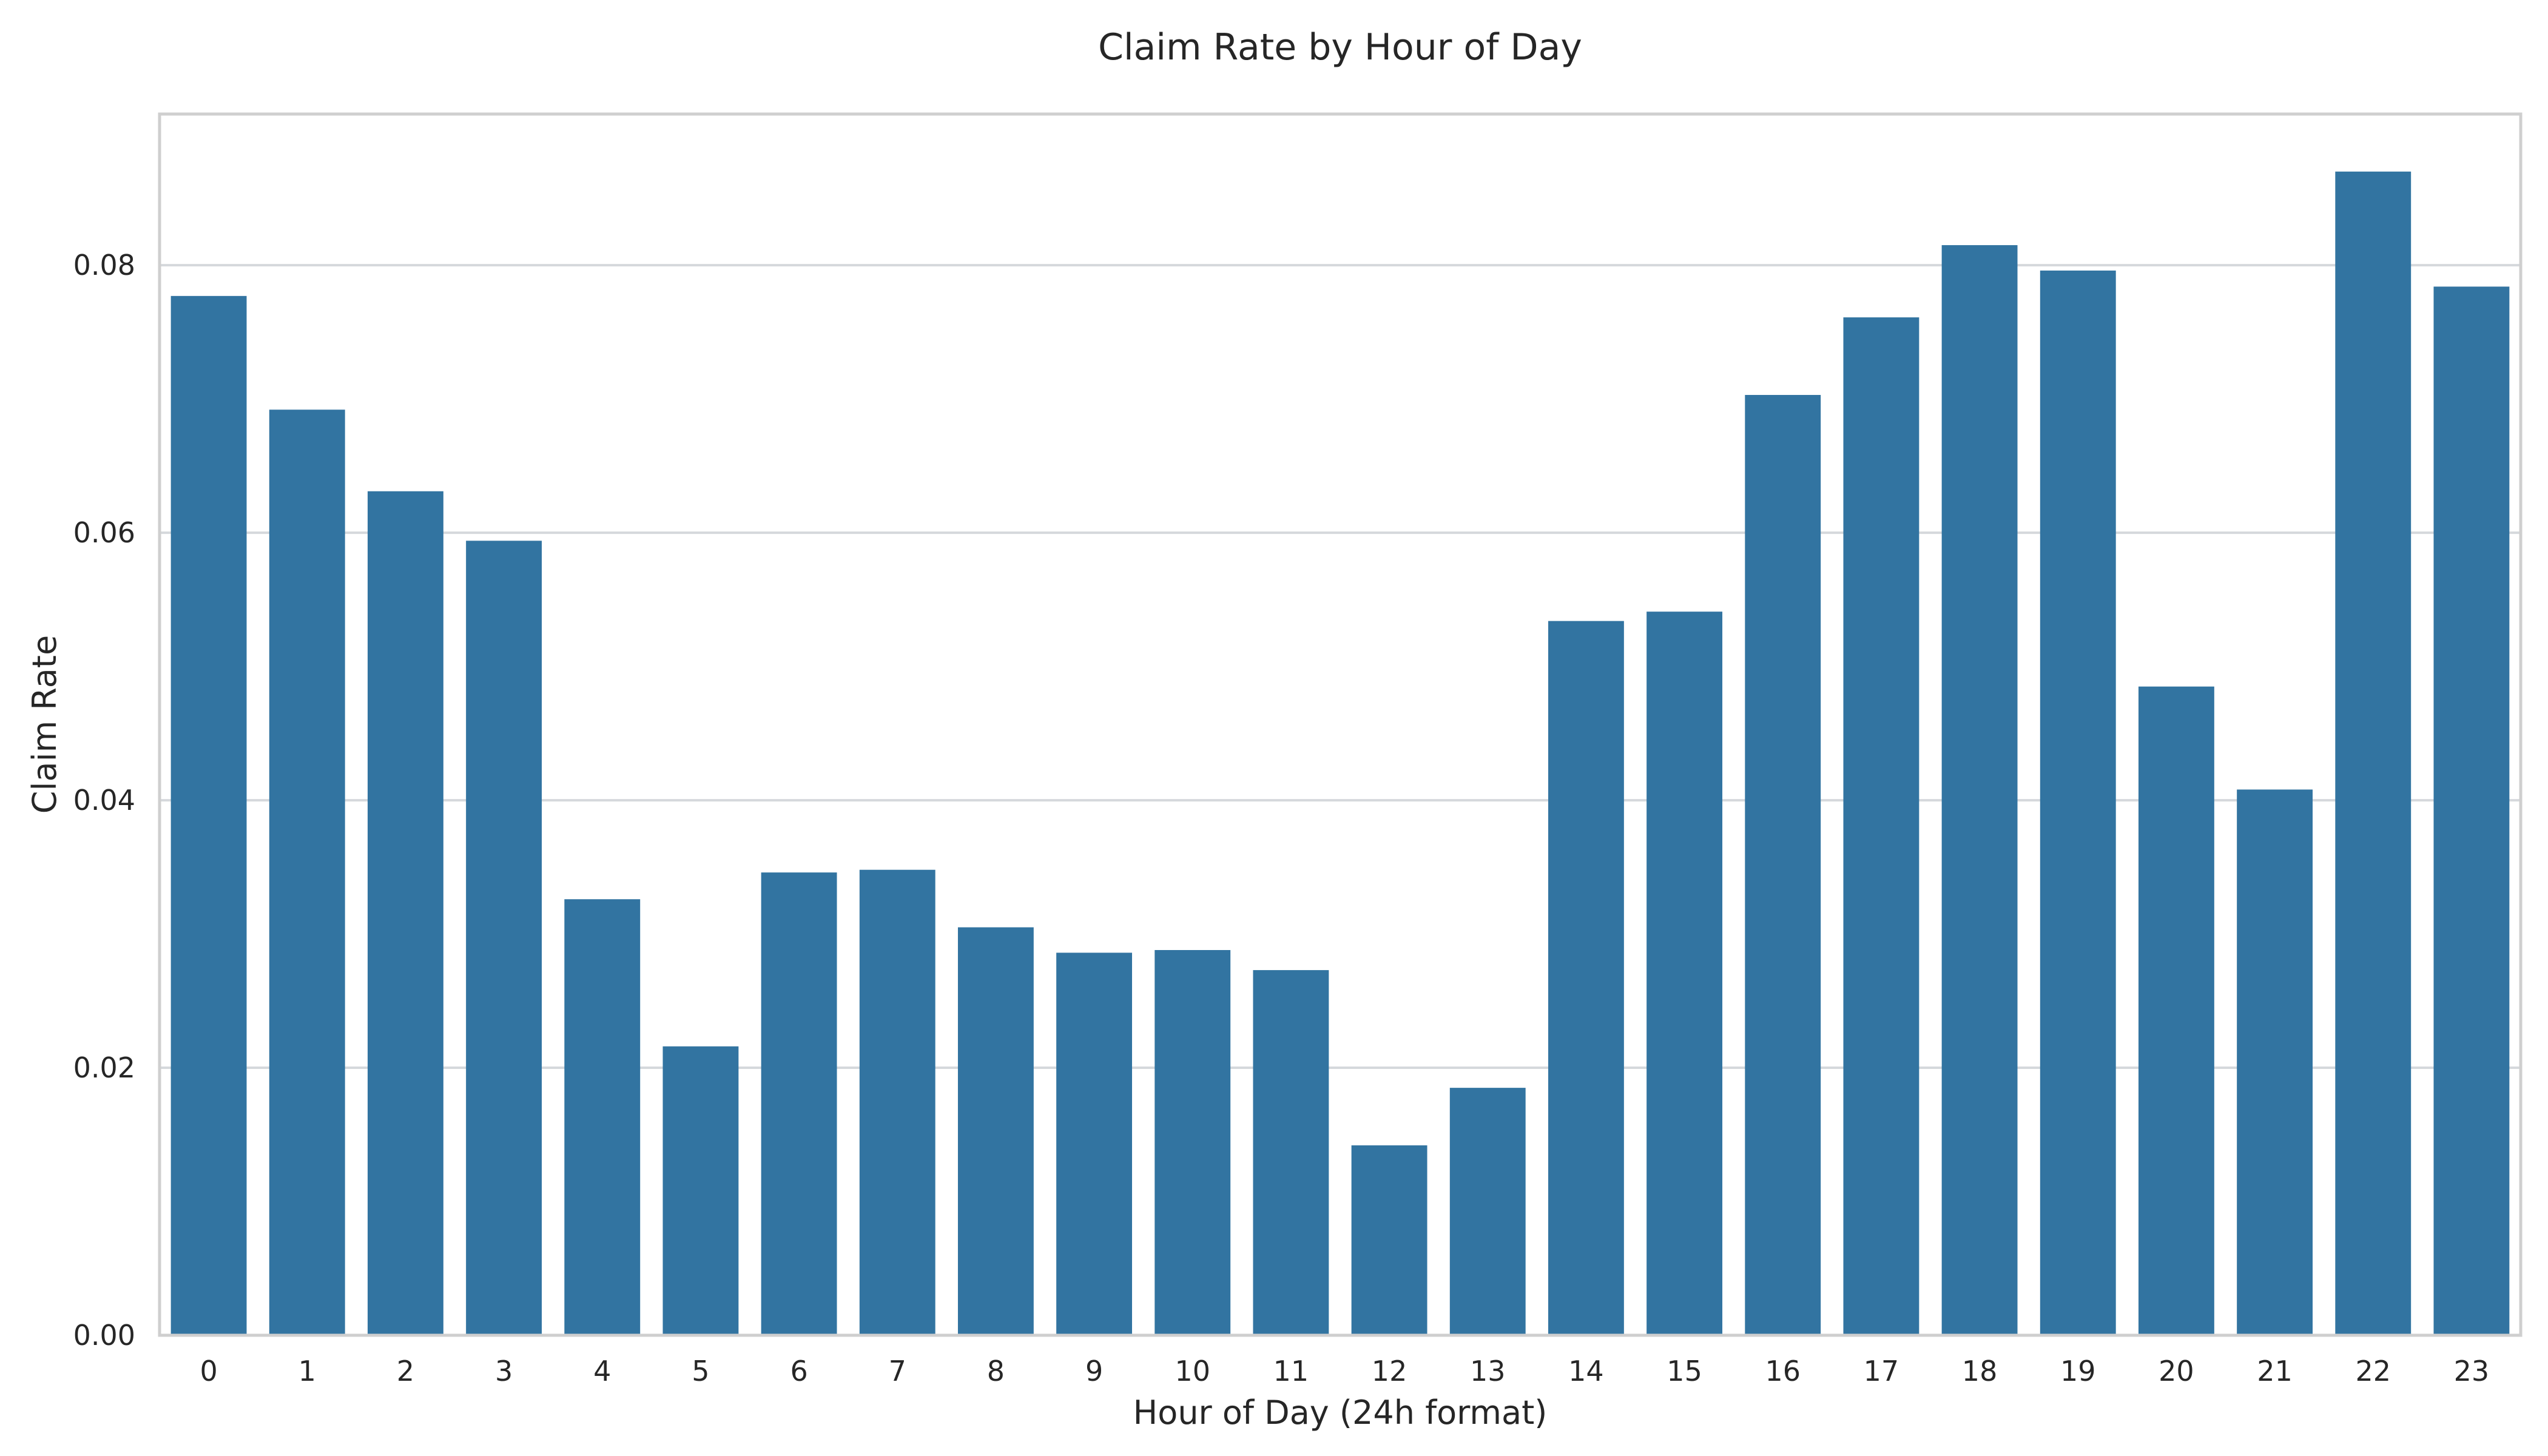 The width and height of the screenshot is (2548, 1456). Describe the element at coordinates (1340, 1413) in the screenshot. I see `x-axis-label: Hour of Day (24h format)` at that location.